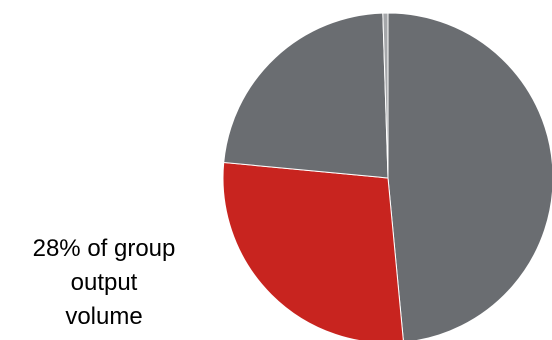 This screenshot has height=340, width=552. I want to click on annotation-line-3: volume, so click(103, 316).